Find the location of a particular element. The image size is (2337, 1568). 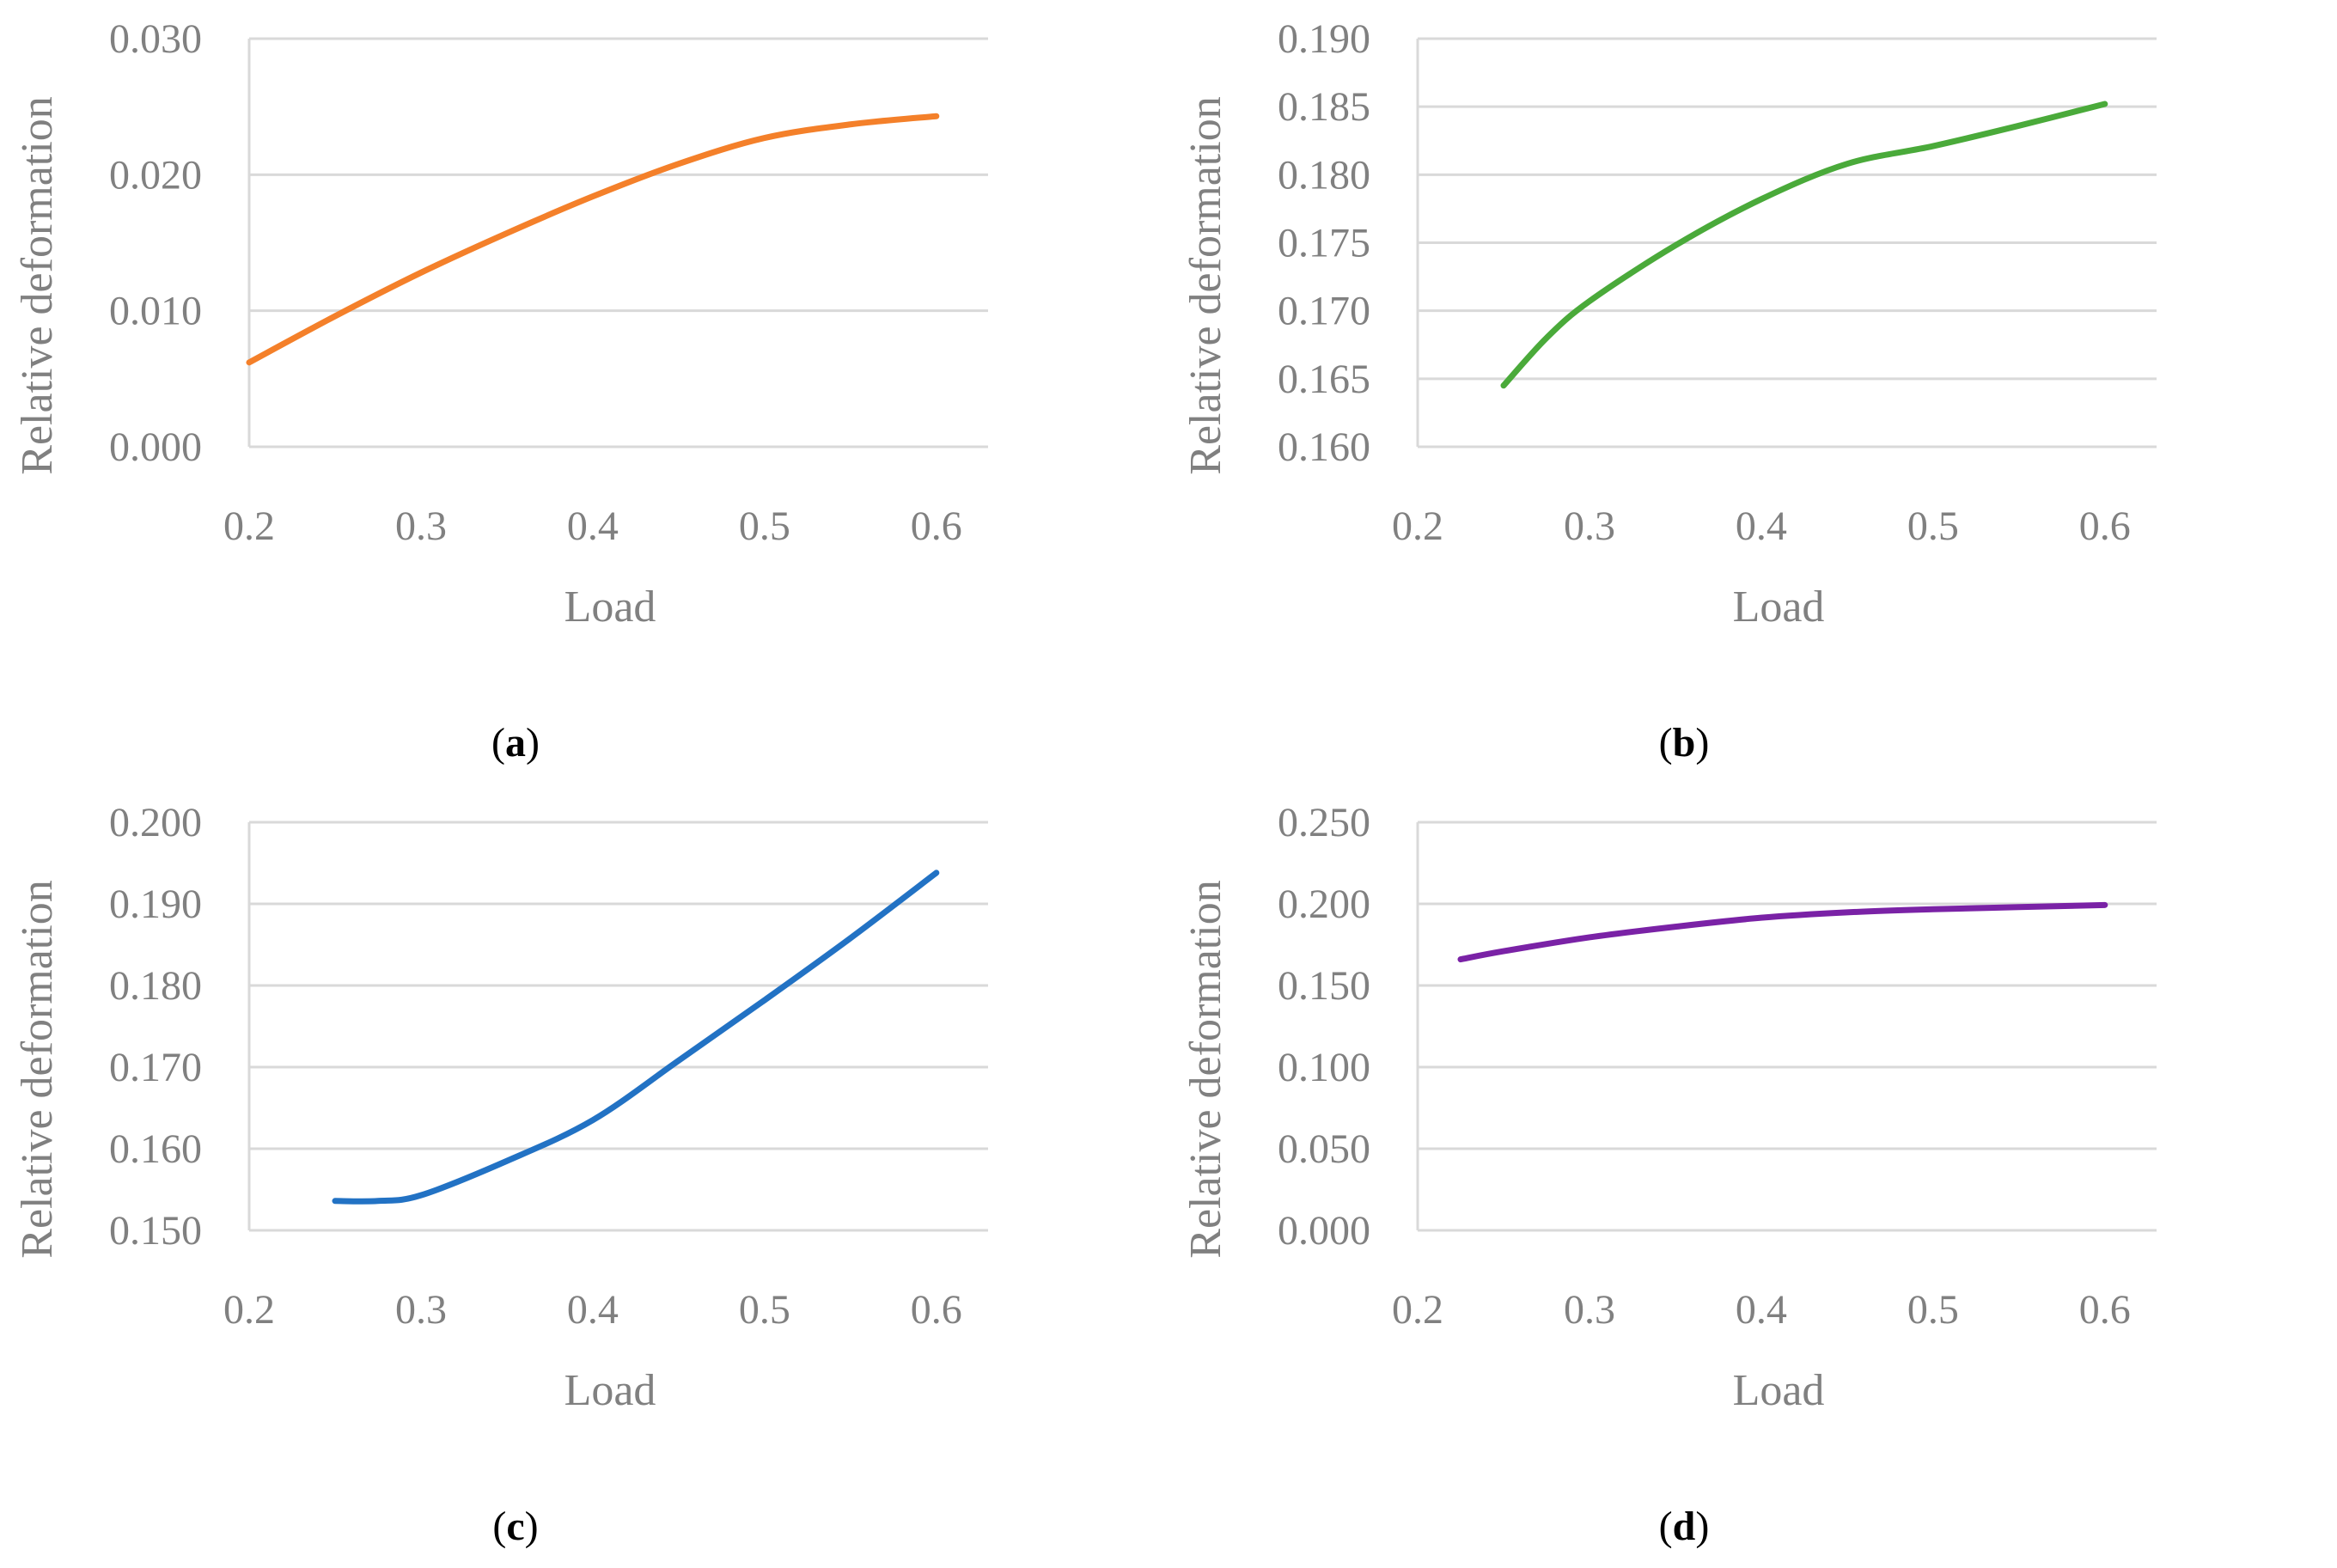

chart-c-caption: (c) is located at coordinates (515, 1526).